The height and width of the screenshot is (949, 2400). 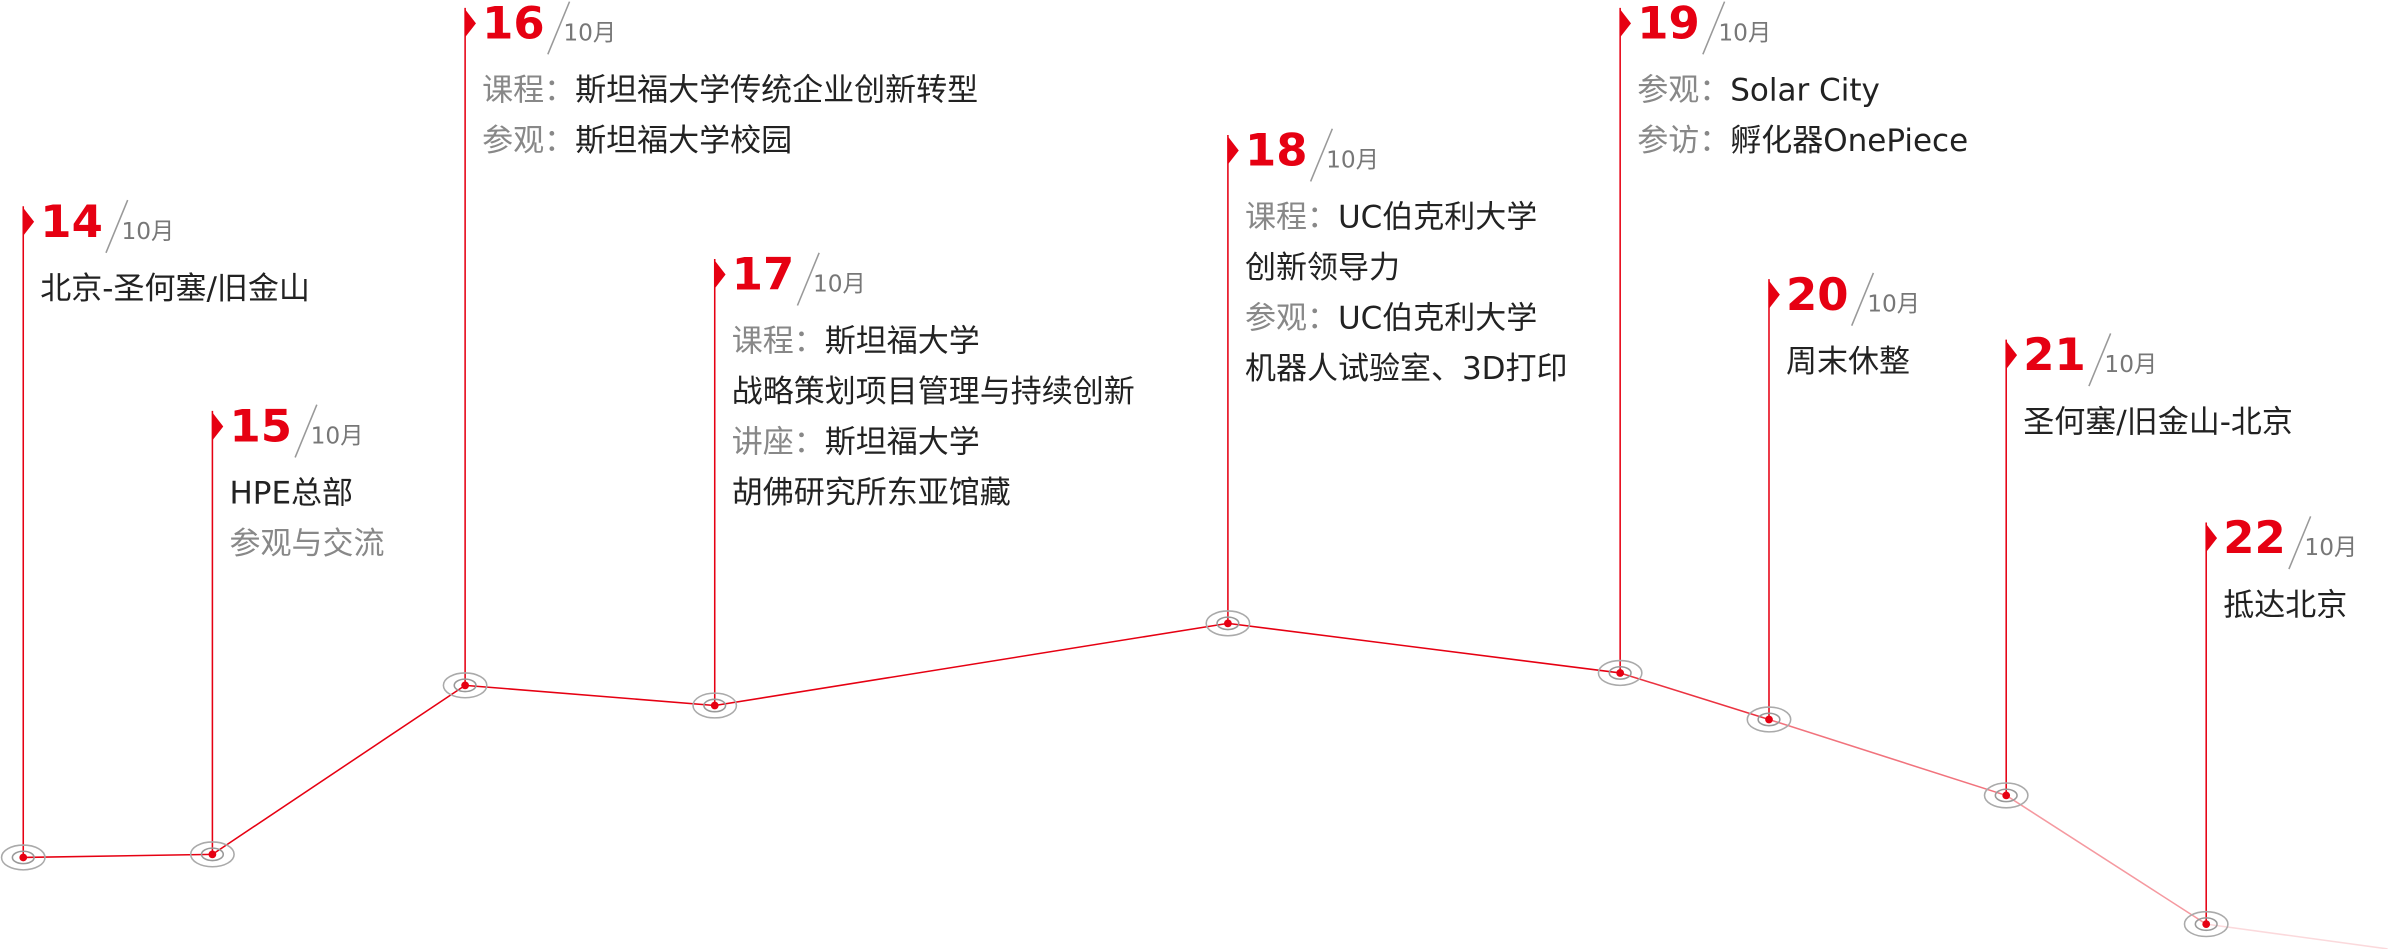 I want to click on line-text: HPE总部, so click(x=291, y=493).